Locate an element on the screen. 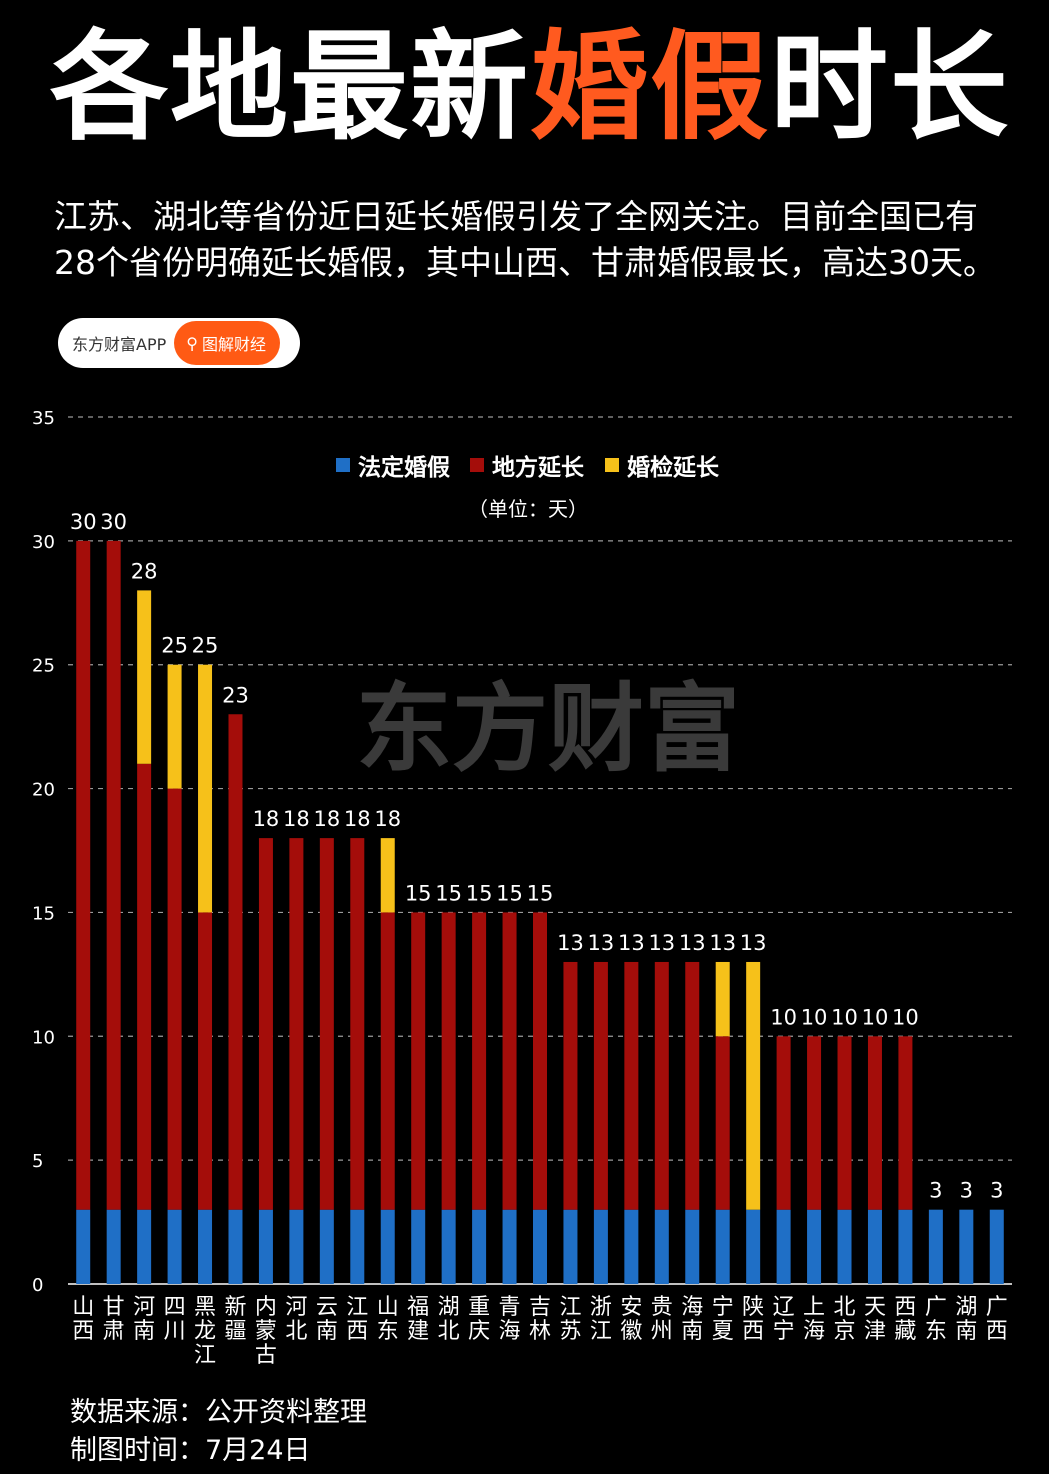  data-label: 23 is located at coordinates (235, 695).